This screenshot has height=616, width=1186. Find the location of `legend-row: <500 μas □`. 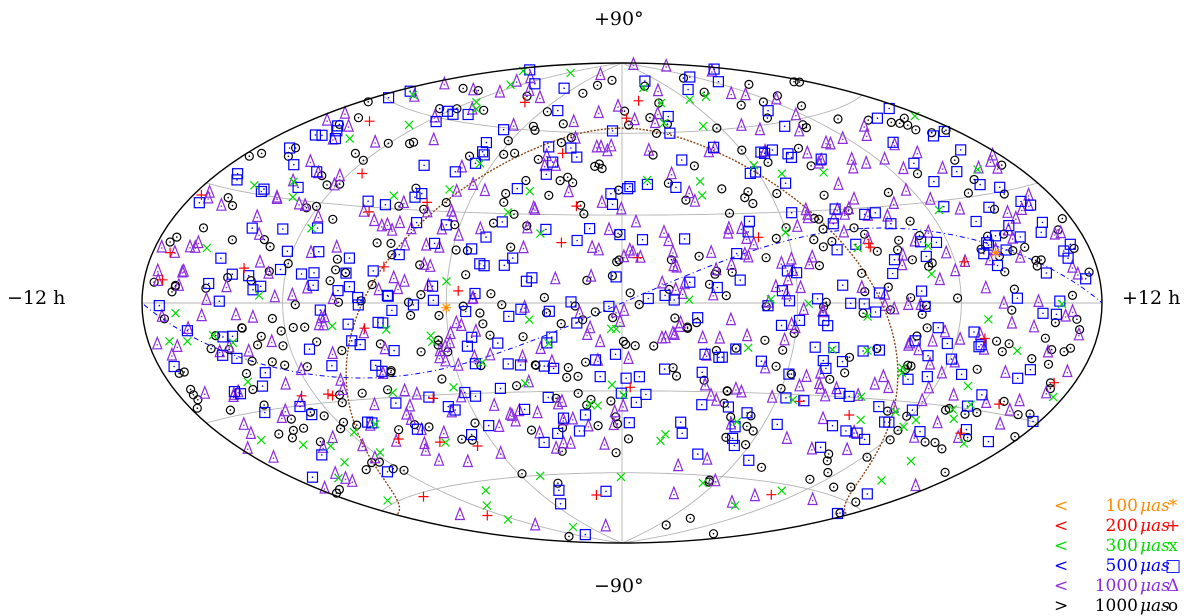

legend-row: <500 μas □ is located at coordinates (1116, 566).